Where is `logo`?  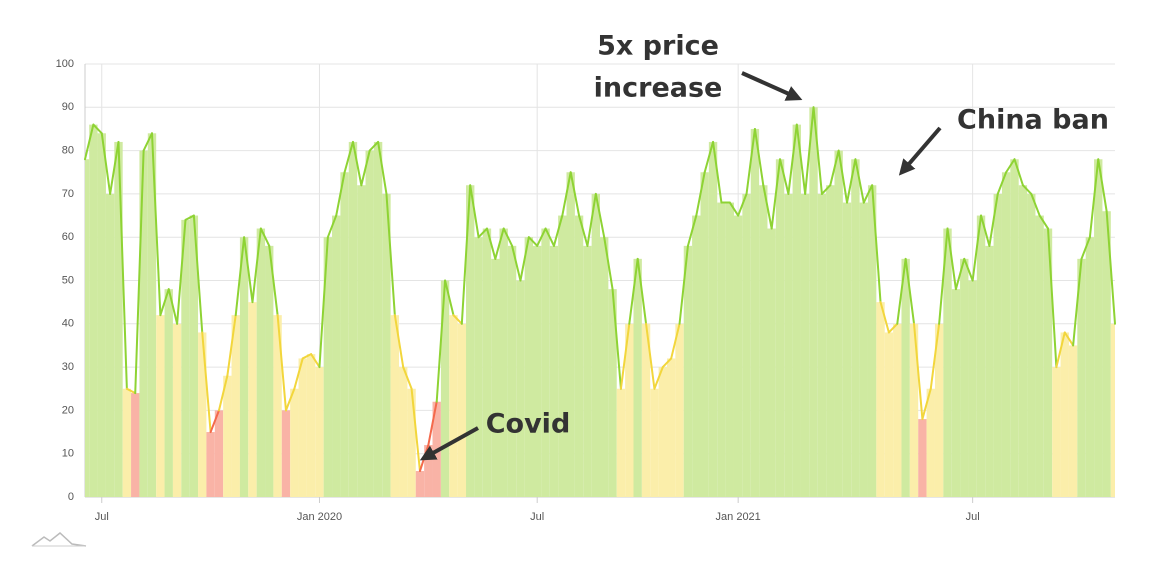 logo is located at coordinates (59, 539).